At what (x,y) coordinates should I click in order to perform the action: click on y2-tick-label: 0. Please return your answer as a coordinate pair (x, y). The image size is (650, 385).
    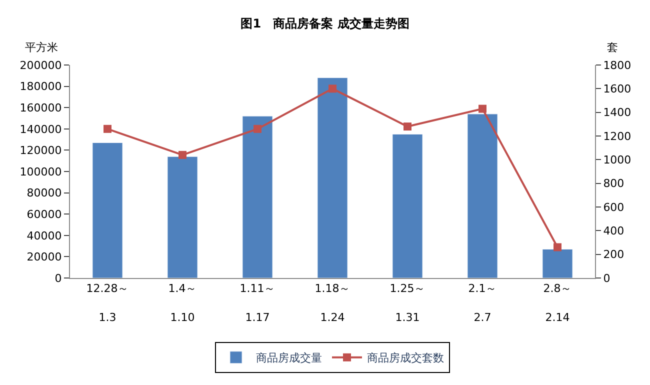
    Looking at the image, I should click on (606, 278).